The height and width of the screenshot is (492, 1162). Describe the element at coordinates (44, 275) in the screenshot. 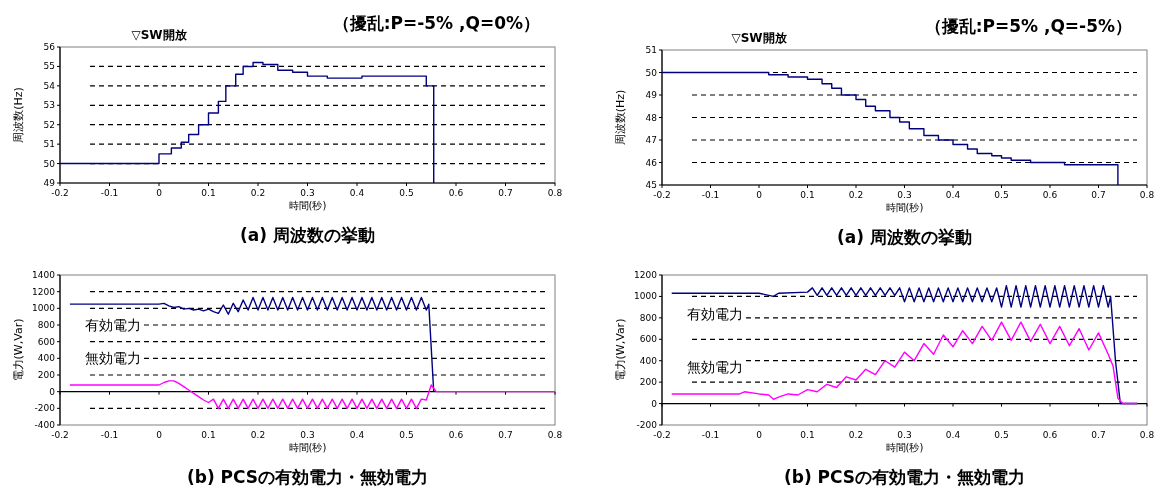

I see `y-tick-label: 1400` at that location.